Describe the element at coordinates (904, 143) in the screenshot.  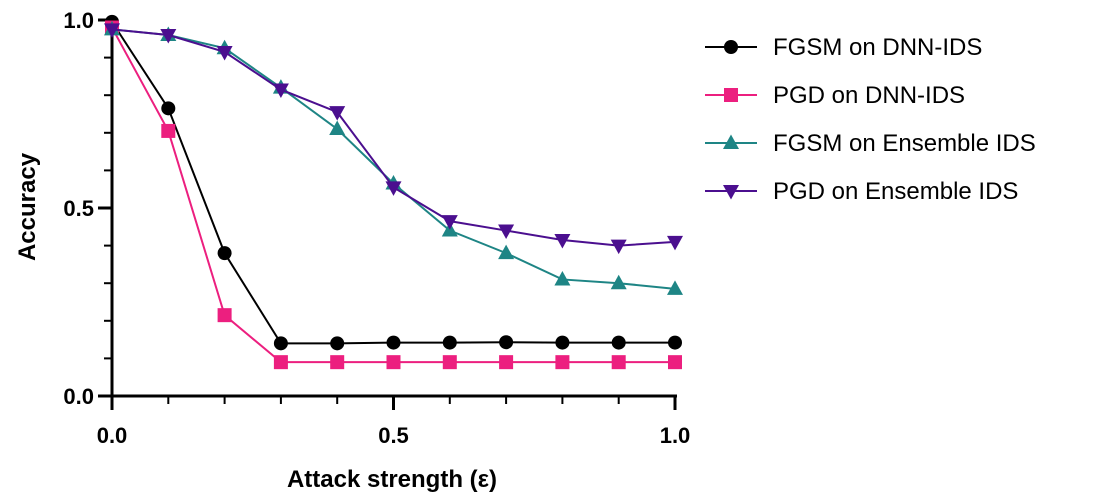
I see `legend-label: FGSM on Ensemble IDS` at that location.